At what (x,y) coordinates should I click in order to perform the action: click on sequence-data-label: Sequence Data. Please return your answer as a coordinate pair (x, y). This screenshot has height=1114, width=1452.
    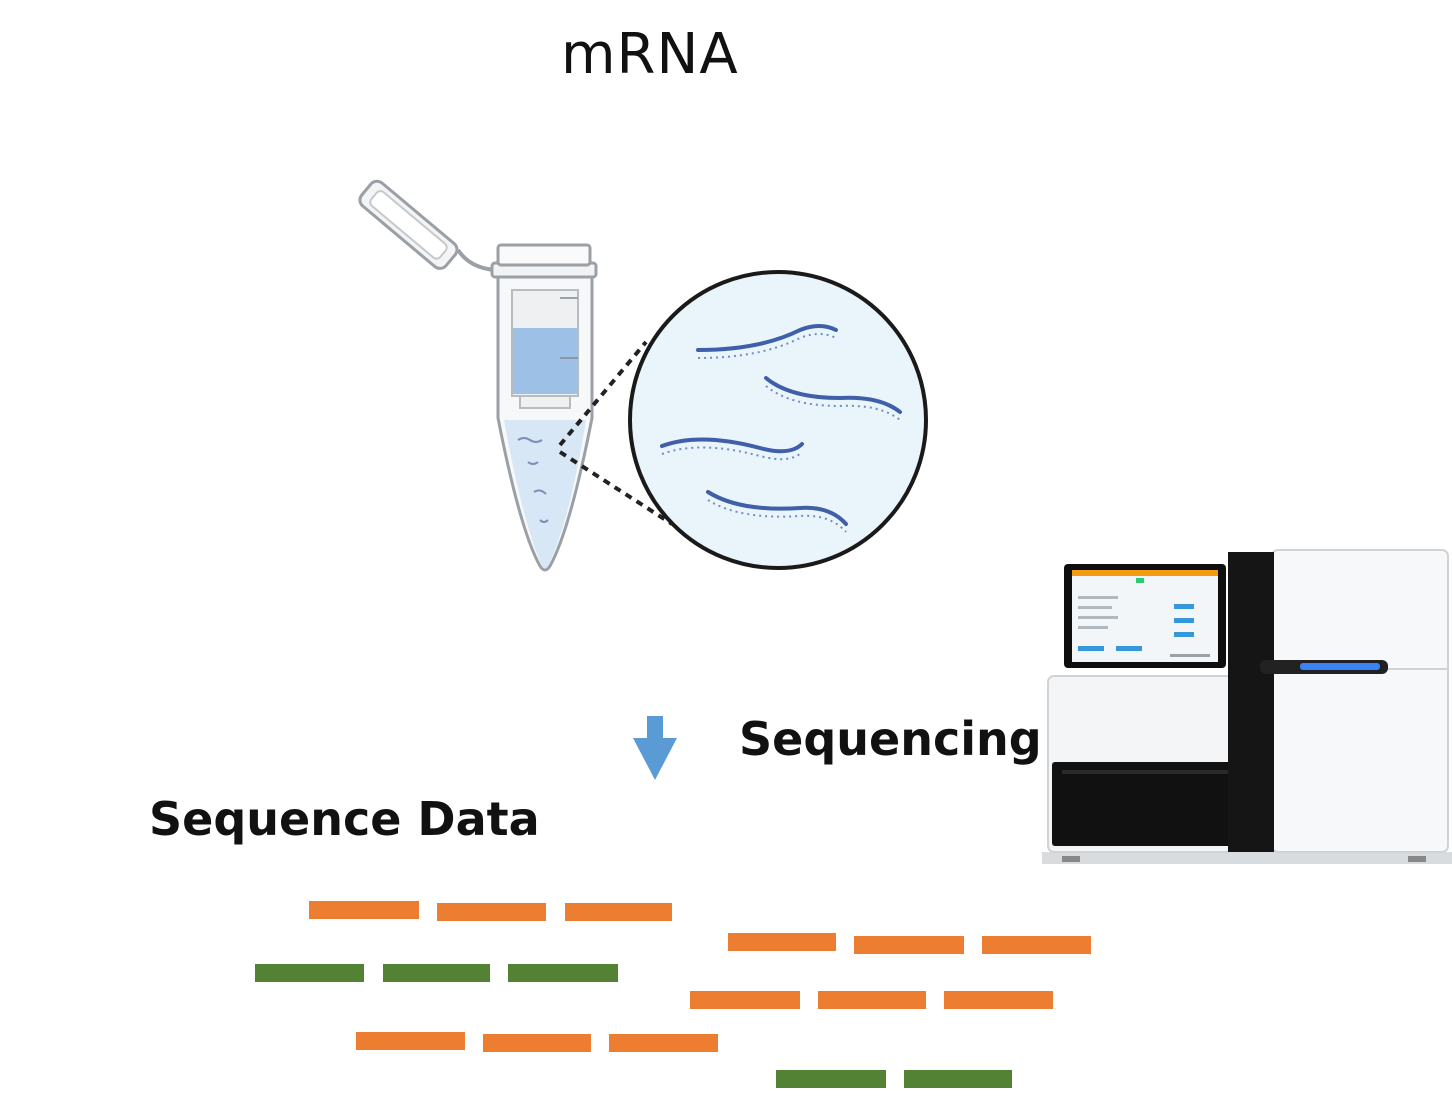
    Looking at the image, I should click on (344, 819).